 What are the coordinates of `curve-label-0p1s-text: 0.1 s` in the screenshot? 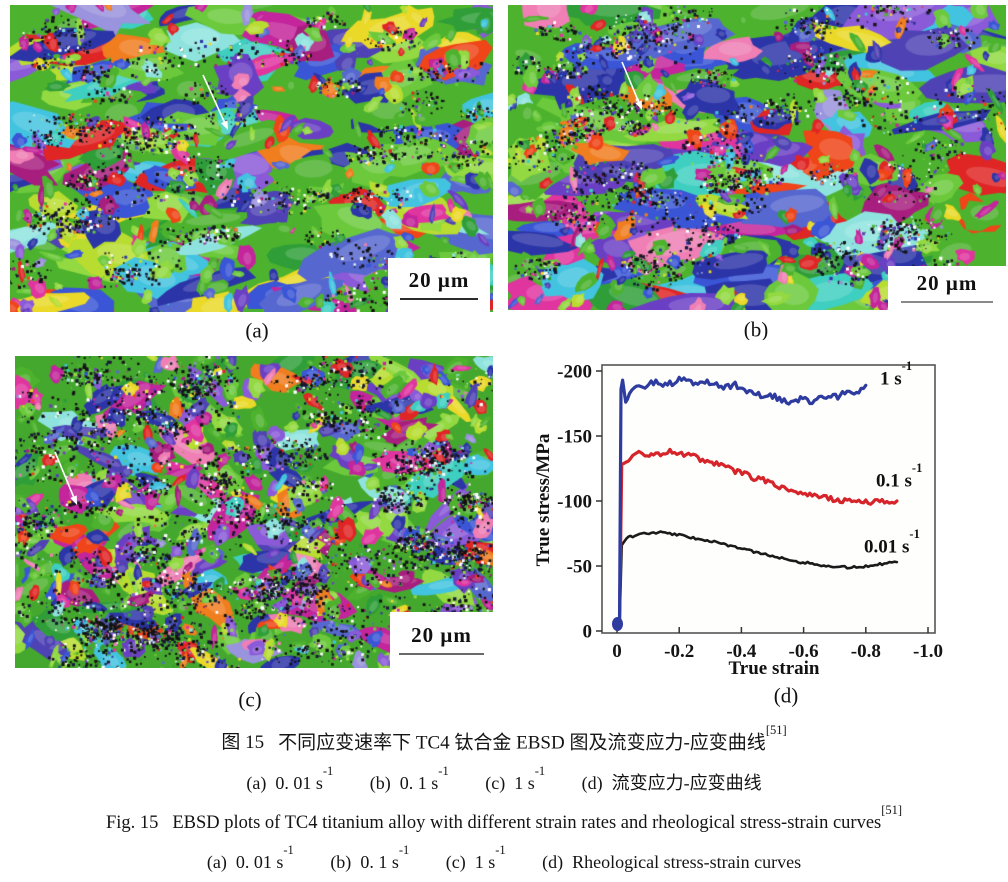 It's located at (894, 481).